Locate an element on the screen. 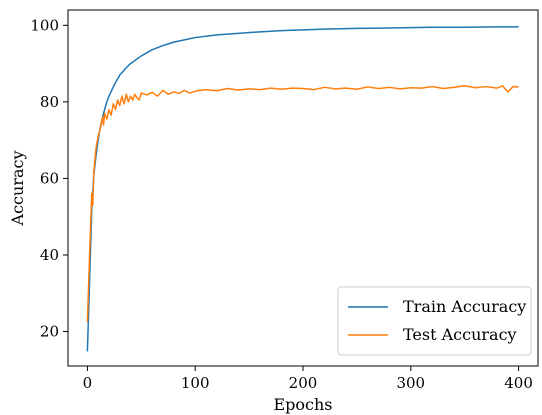 The image size is (542, 415). x-tick-label: 400 is located at coordinates (518, 383).